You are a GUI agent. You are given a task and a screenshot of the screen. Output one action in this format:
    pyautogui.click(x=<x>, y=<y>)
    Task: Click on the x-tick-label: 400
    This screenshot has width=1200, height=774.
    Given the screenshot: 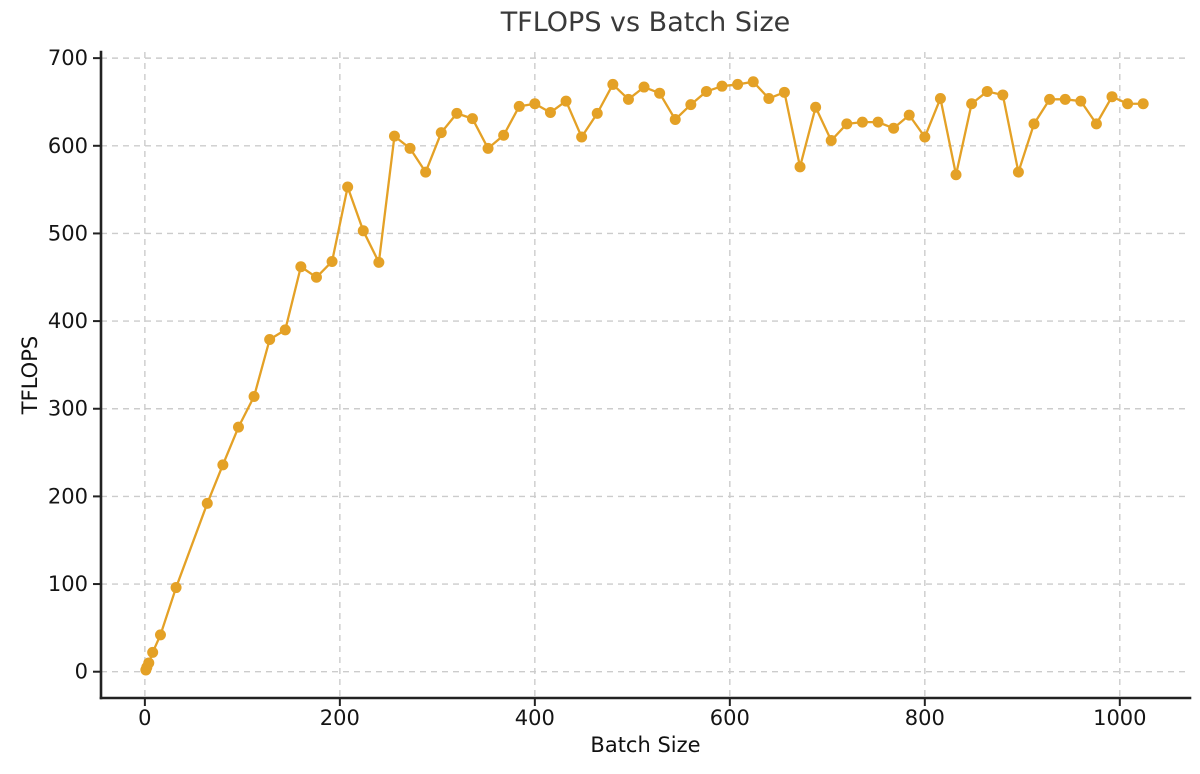 What is the action you would take?
    pyautogui.click(x=535, y=718)
    